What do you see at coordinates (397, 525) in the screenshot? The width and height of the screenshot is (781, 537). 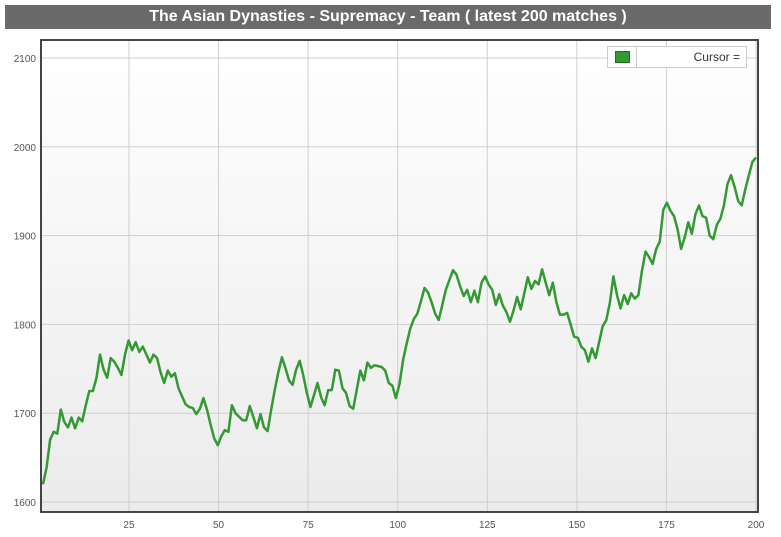 I see `x-tick-label: 100` at bounding box center [397, 525].